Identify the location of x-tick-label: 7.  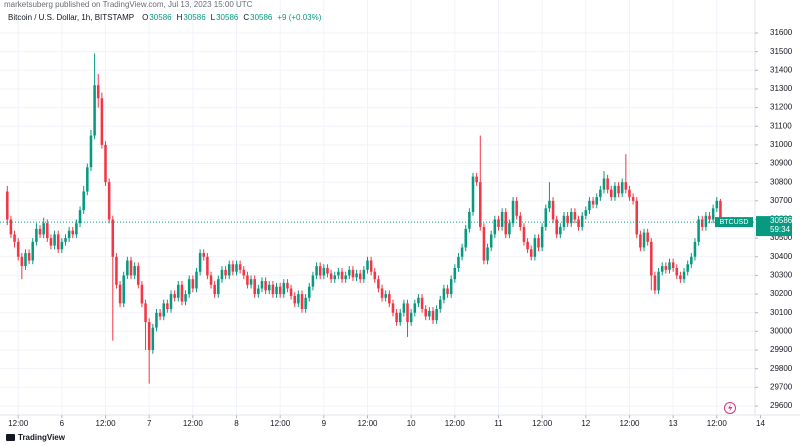
(149, 423).